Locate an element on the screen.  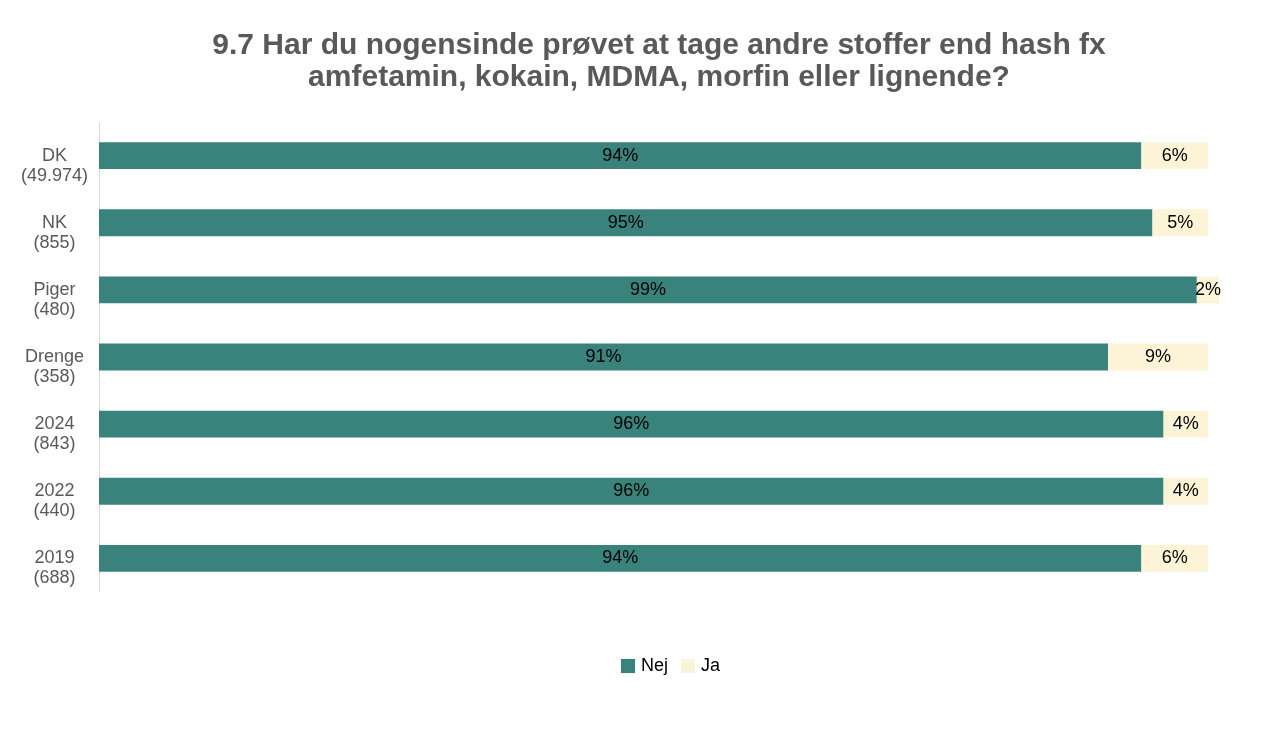
data-label: 5% is located at coordinates (1180, 221).